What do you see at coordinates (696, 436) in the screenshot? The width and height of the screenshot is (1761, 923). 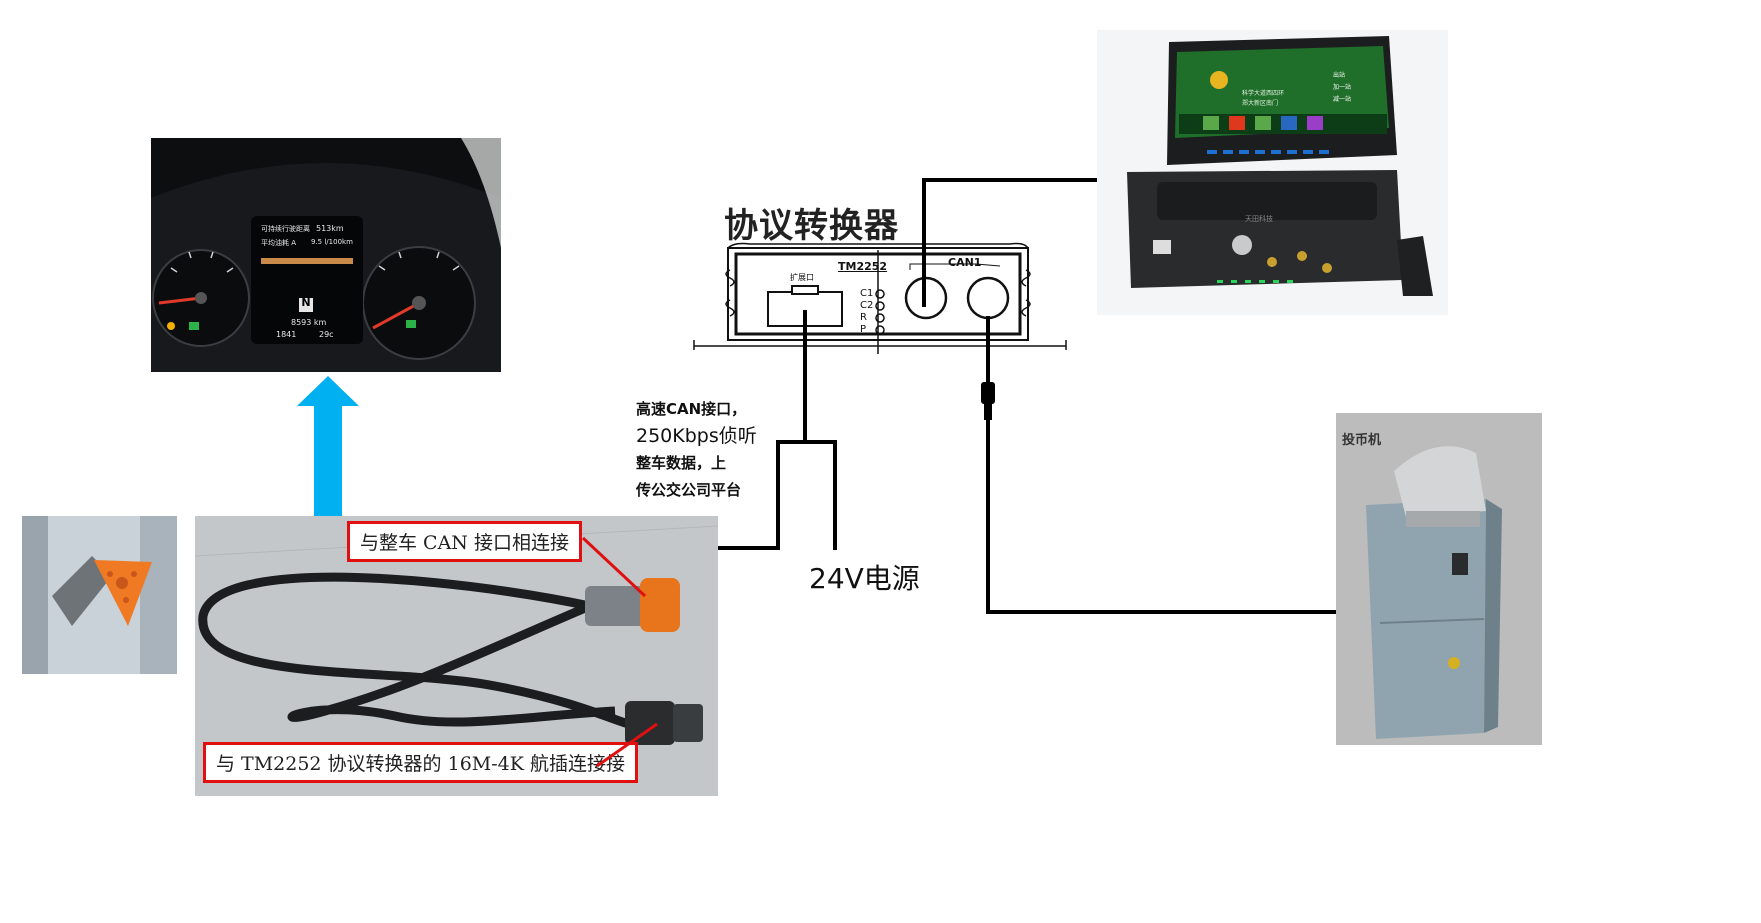 I see `can-note-line-2: 250Kbps侦听` at bounding box center [696, 436].